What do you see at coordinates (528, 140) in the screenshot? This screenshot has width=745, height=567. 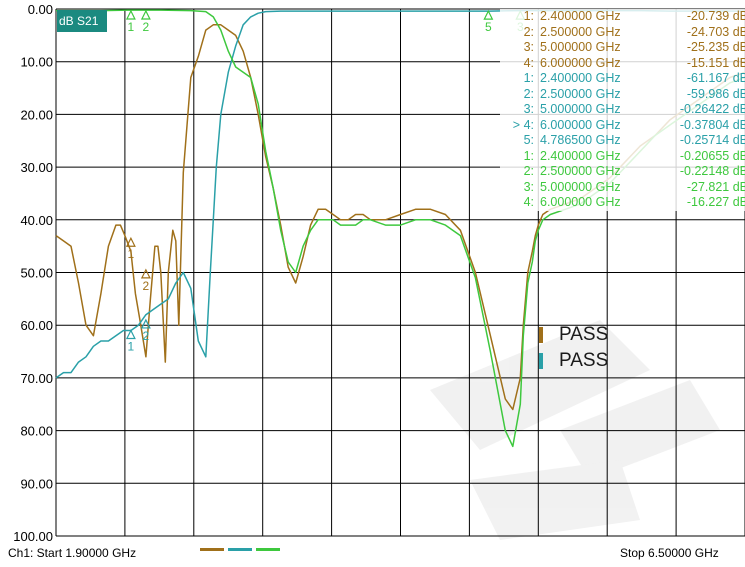 I see `marker-id: 5:` at bounding box center [528, 140].